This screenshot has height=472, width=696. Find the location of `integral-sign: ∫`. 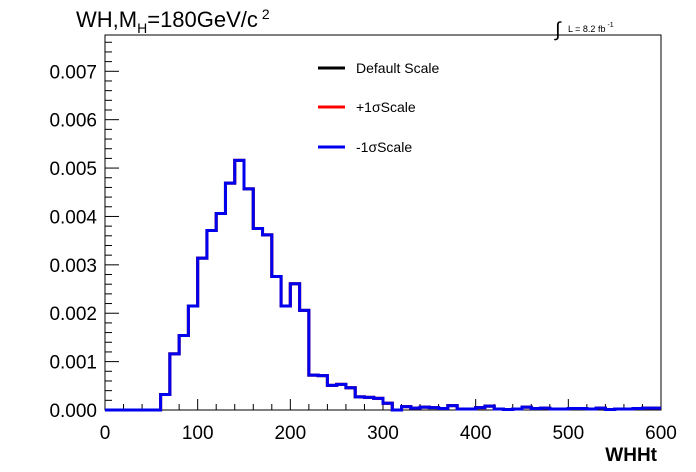

integral-sign: ∫ is located at coordinates (558, 30).